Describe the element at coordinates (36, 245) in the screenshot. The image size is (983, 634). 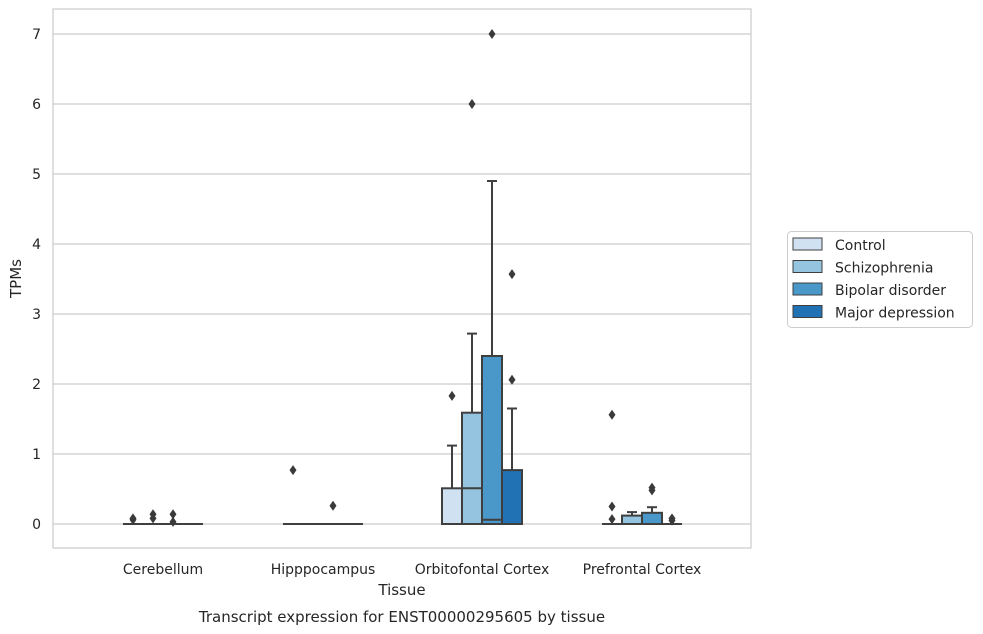
I see `y-tick-label: 4` at that location.